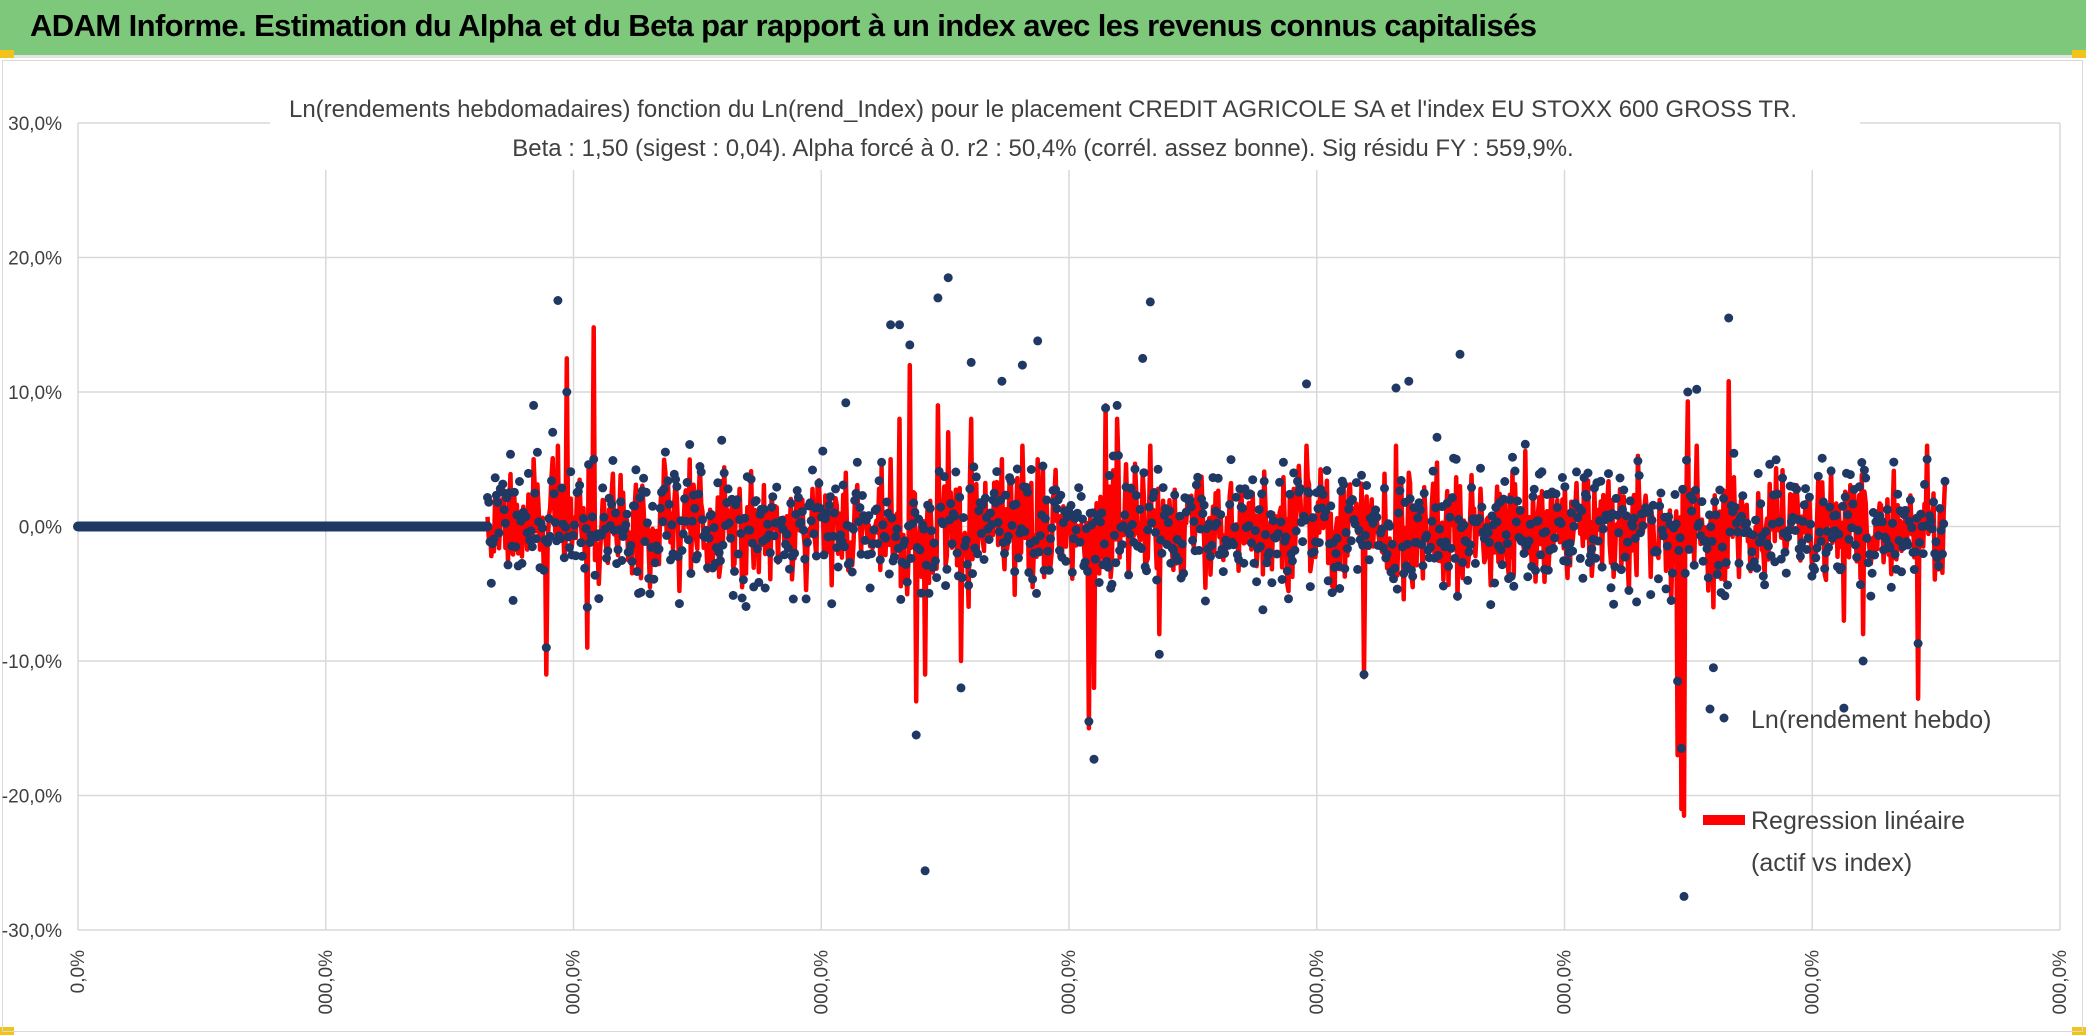 The height and width of the screenshot is (1035, 2086). What do you see at coordinates (1831, 863) in the screenshot?
I see `legend-label-line-2: (actif vs index)` at bounding box center [1831, 863].